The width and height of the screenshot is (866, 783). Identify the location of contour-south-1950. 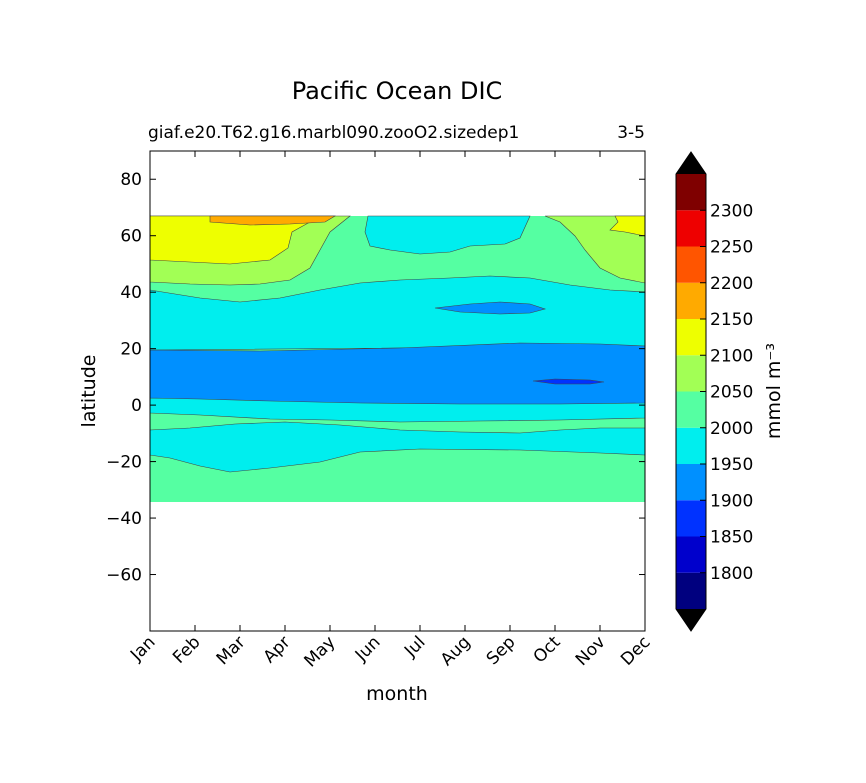
(397, 447).